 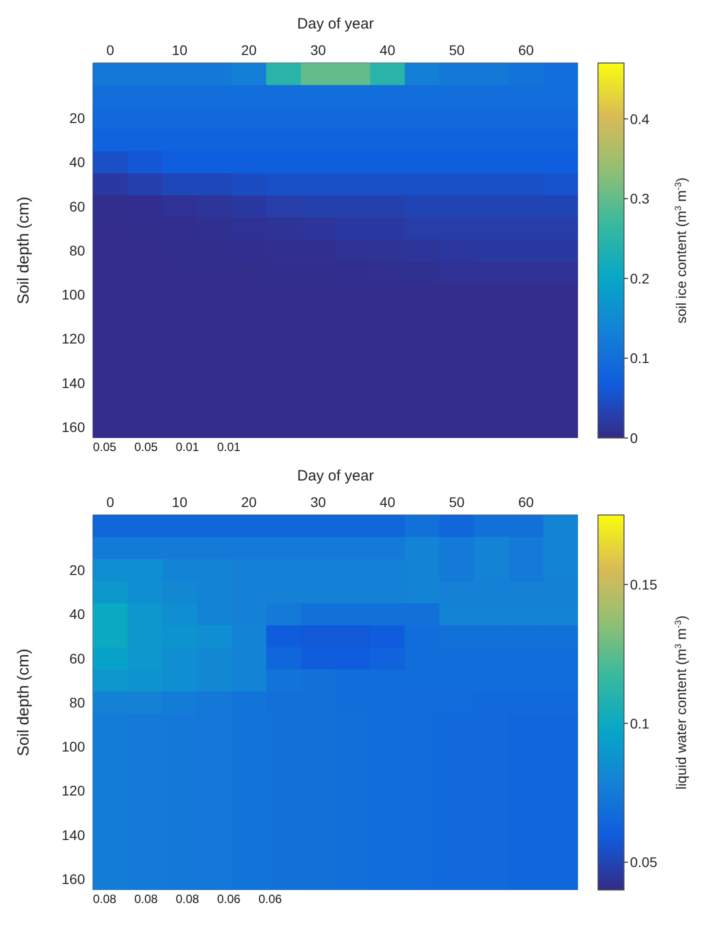 I want to click on color-bar-label: 0.4, so click(x=640, y=118).